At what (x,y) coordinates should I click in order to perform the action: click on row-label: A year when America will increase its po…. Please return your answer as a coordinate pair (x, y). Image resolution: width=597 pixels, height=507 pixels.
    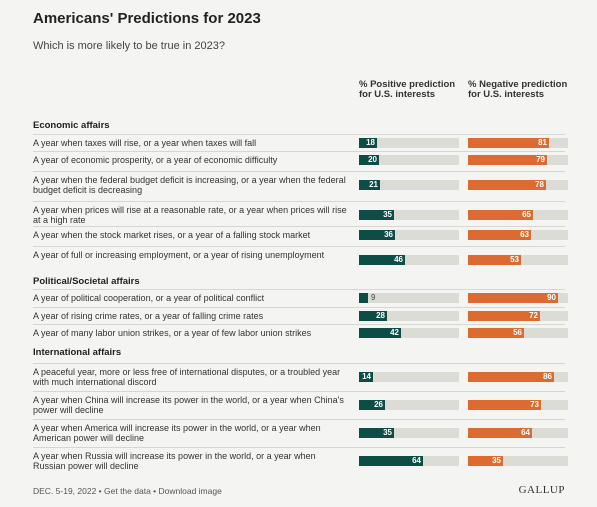
    Looking at the image, I should click on (177, 433).